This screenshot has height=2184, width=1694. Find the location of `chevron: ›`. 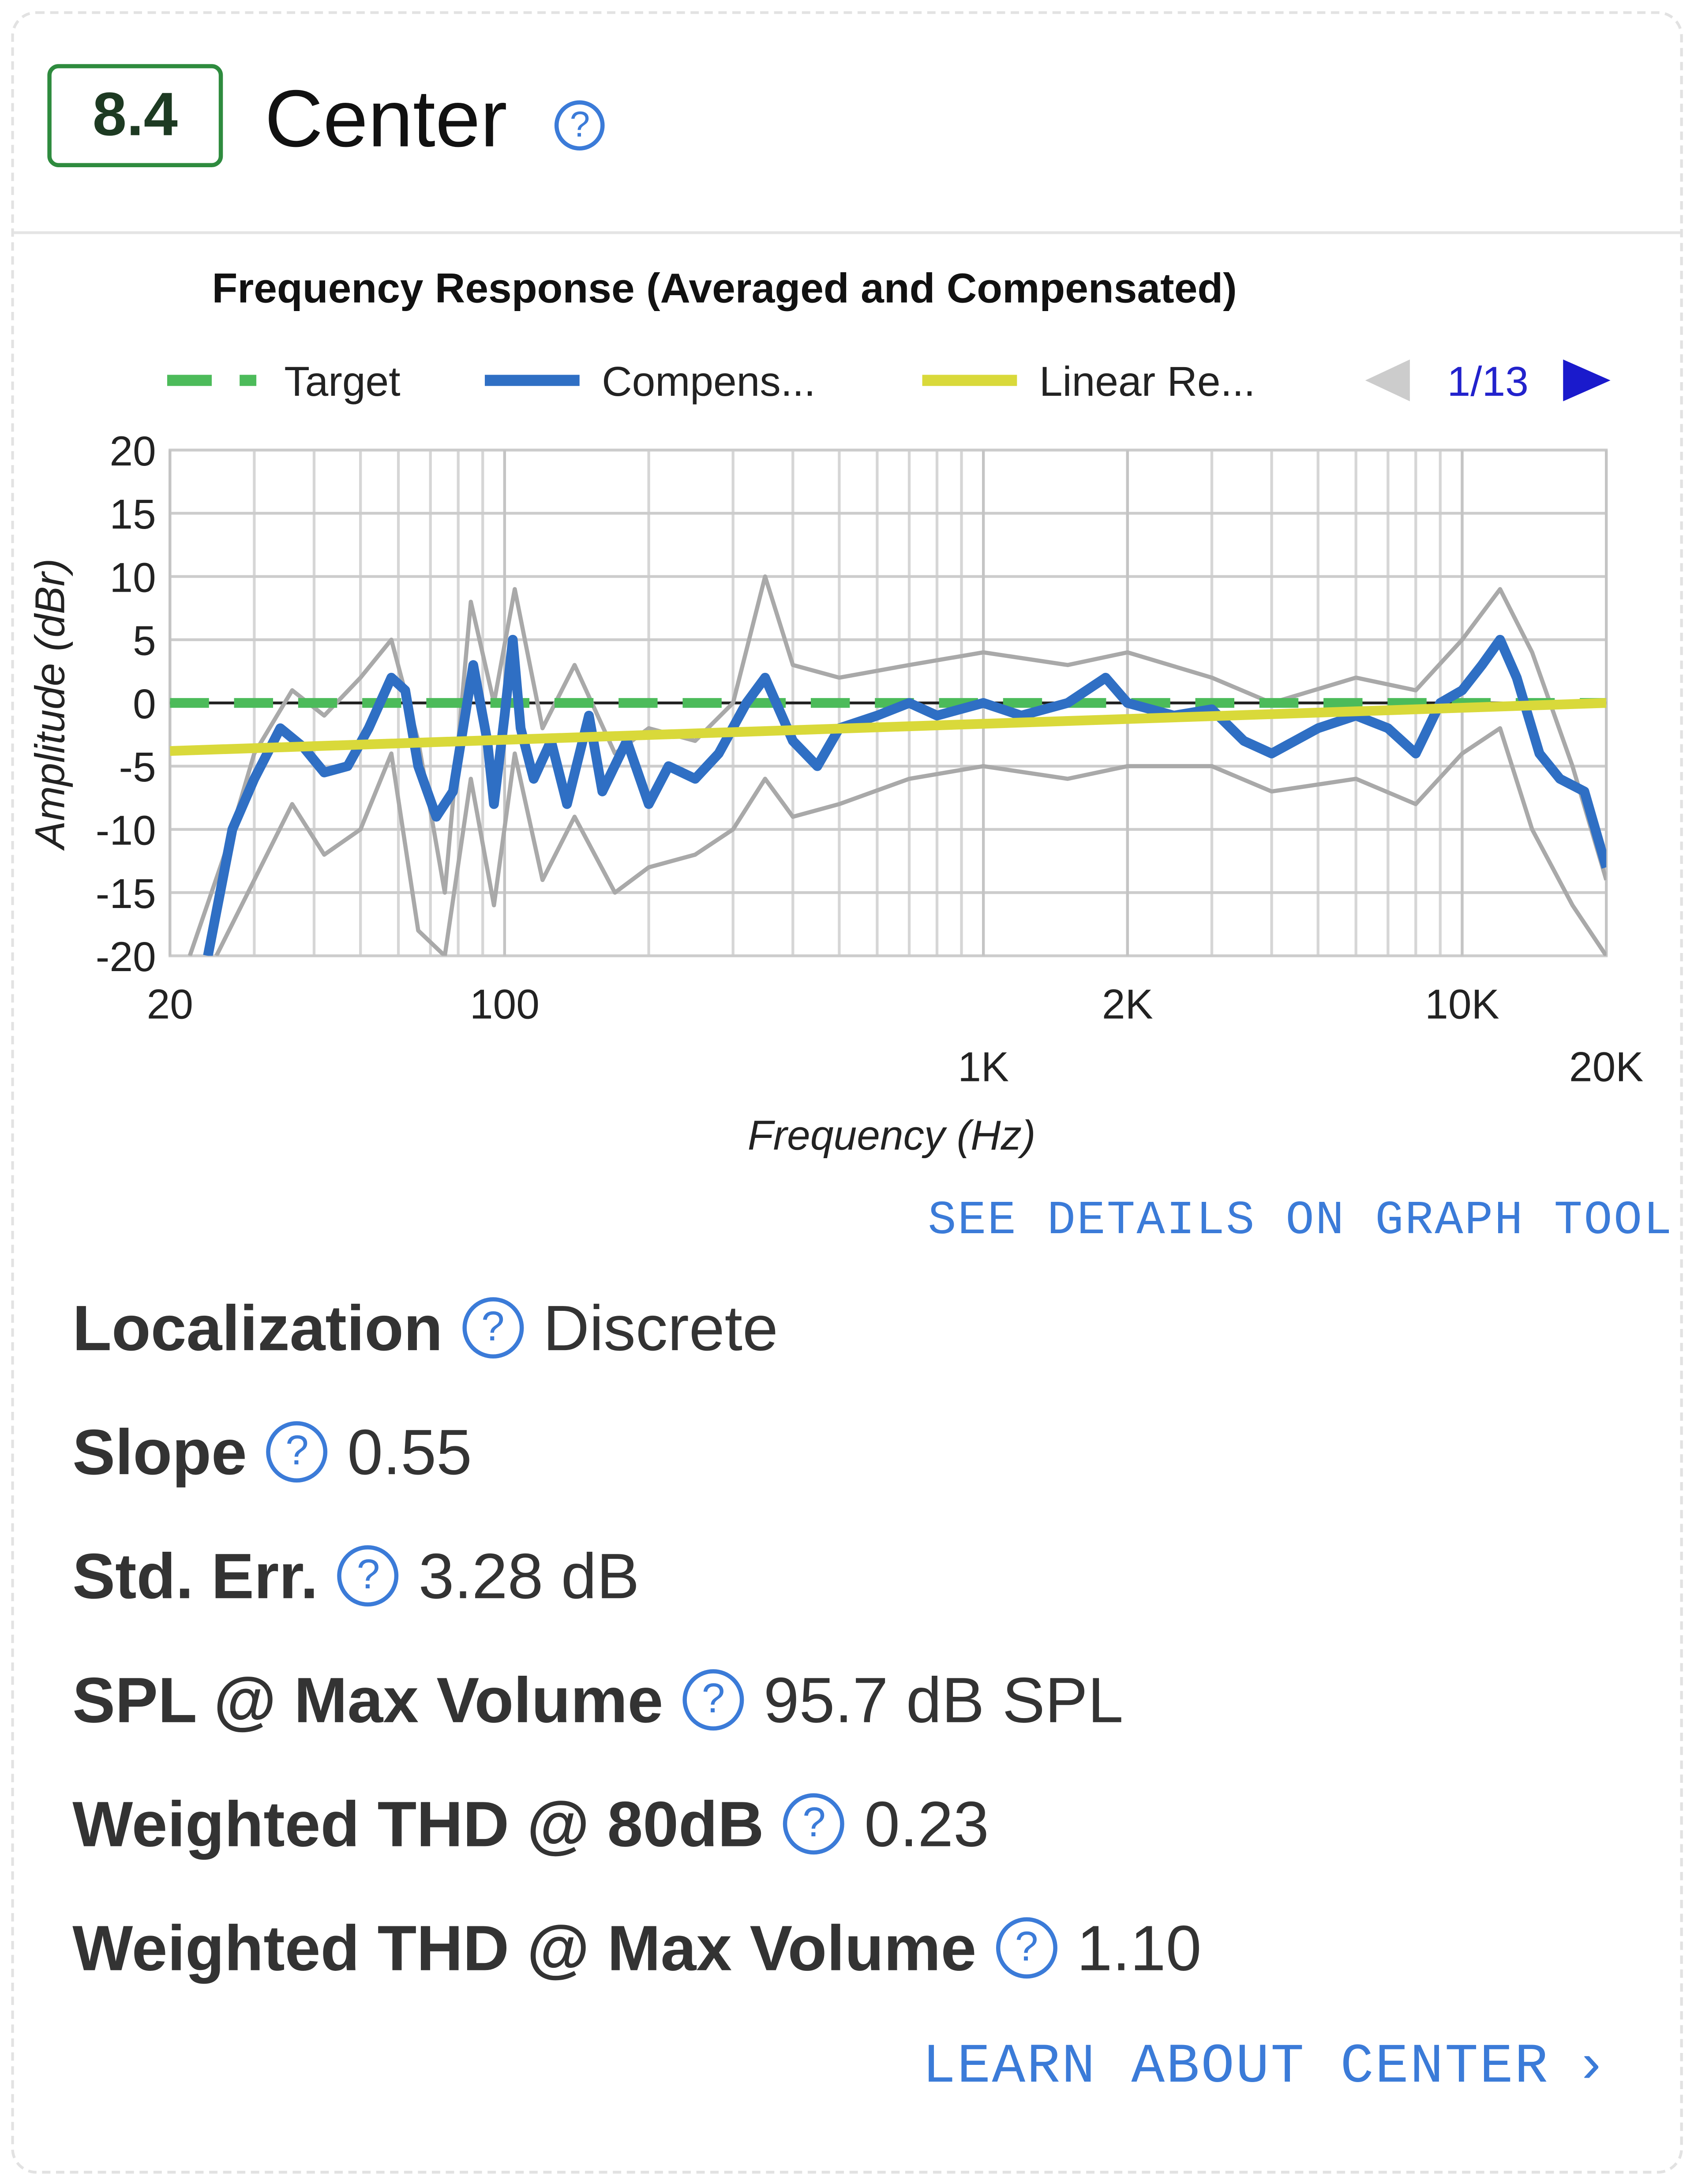

chevron: › is located at coordinates (1592, 2068).